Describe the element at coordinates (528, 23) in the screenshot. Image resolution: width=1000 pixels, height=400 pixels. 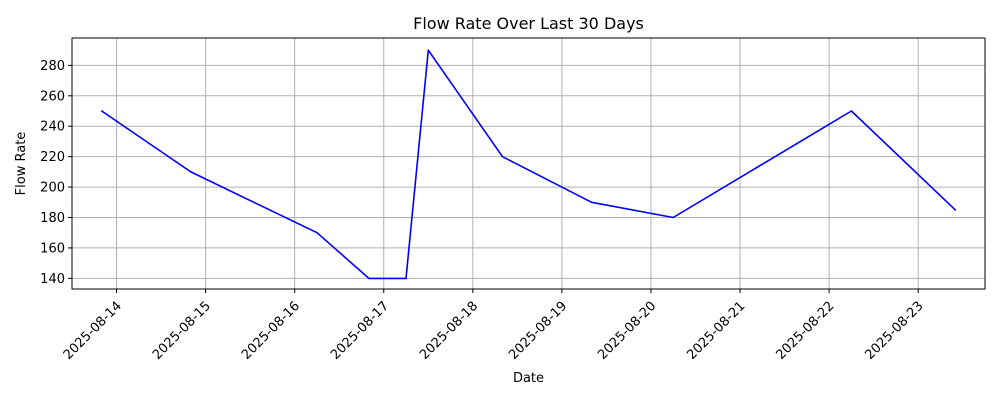
I see `chart-title: Flow Rate Over Last 30 Days` at that location.